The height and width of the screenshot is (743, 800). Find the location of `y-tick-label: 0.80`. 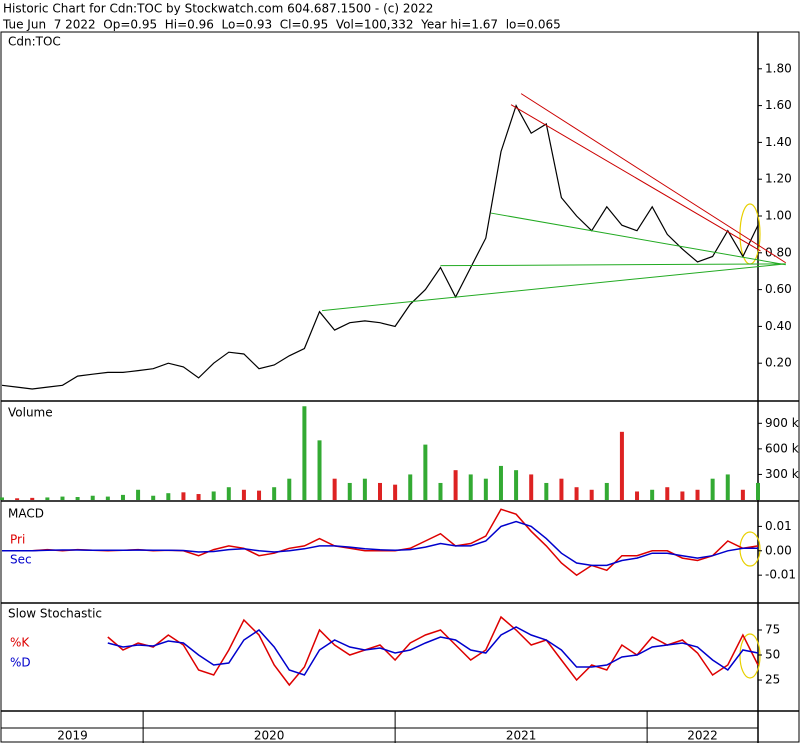

y-tick-label: 0.80 is located at coordinates (778, 252).